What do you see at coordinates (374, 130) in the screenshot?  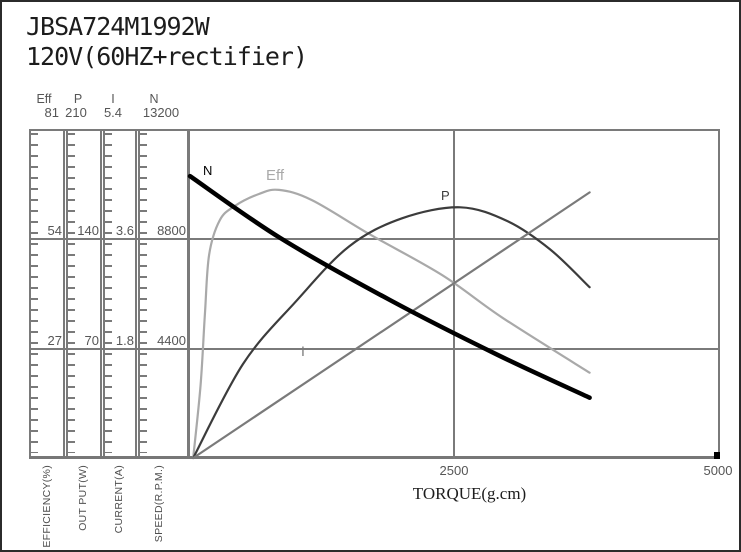 I see `gridline-top` at bounding box center [374, 130].